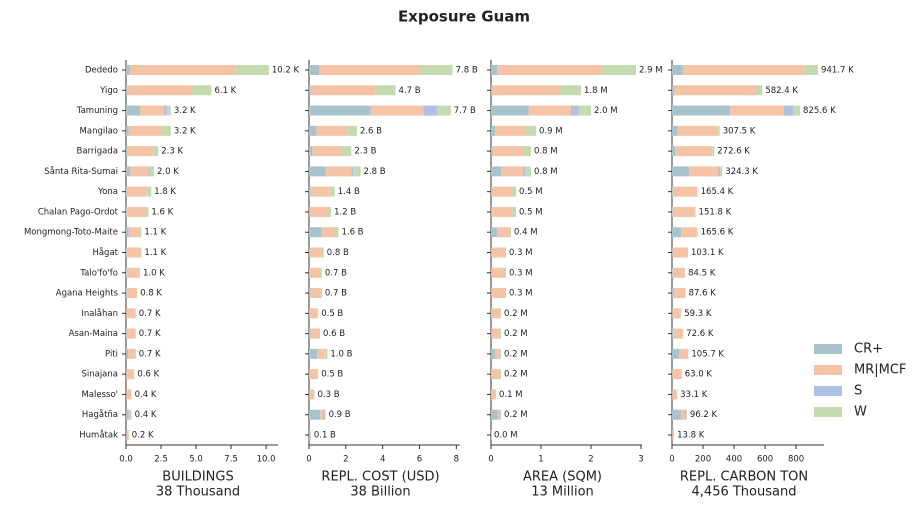  What do you see at coordinates (467, 71) in the screenshot?
I see `total-label: 7.8 B` at bounding box center [467, 71].